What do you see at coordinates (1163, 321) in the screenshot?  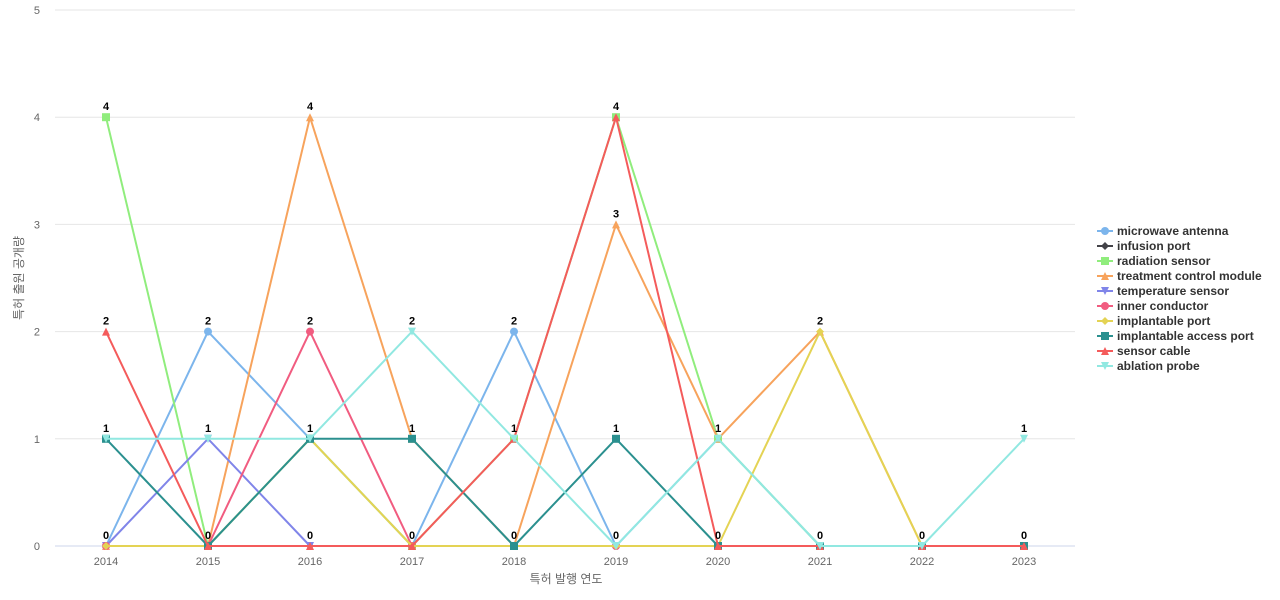 I see `legend-label: implantable port` at bounding box center [1163, 321].